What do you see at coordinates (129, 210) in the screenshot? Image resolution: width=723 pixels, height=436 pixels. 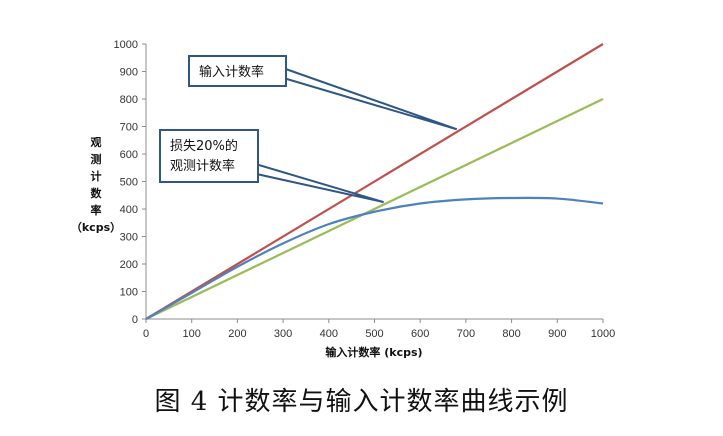 I see `y-tick-label: 400` at bounding box center [129, 210].